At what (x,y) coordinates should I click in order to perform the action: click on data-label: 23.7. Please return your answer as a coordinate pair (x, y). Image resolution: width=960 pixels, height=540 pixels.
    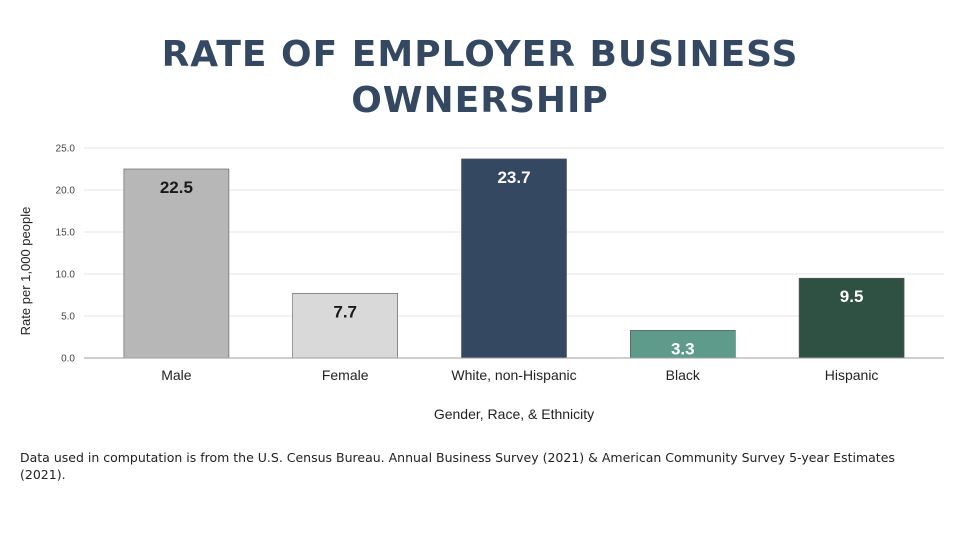
    Looking at the image, I should click on (513, 177).